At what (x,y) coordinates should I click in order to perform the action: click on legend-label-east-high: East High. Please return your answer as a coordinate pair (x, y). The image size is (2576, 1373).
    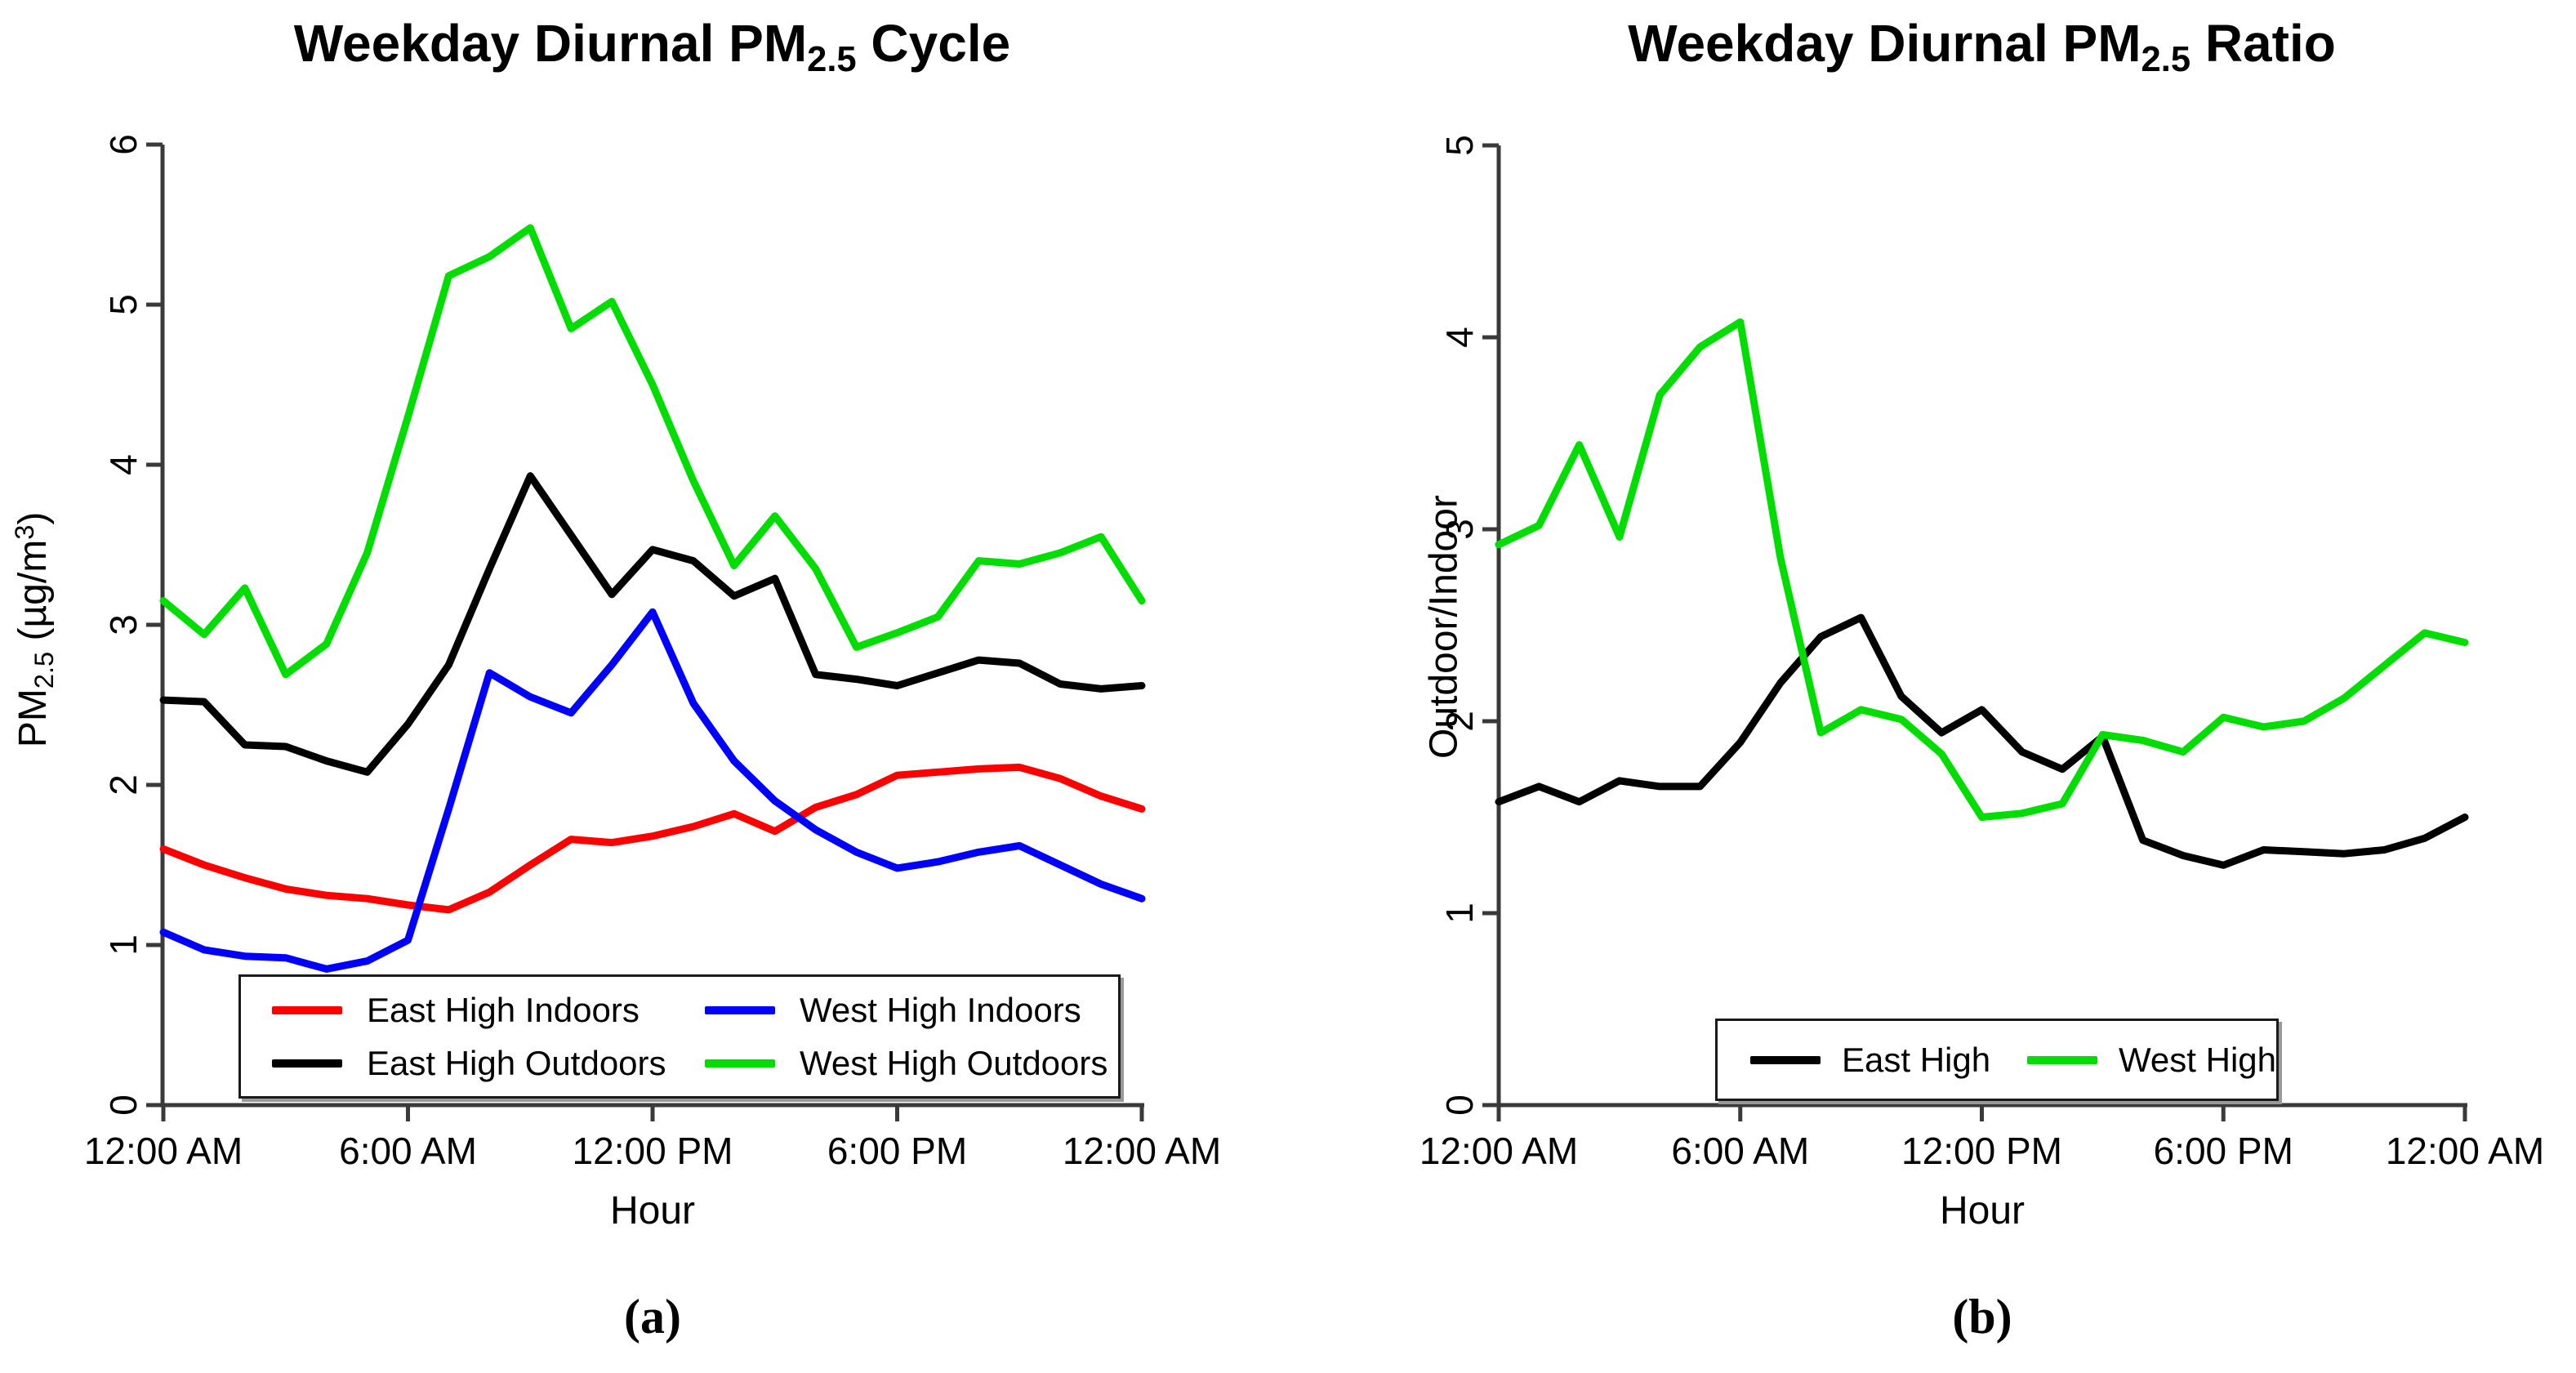
    Looking at the image, I should click on (1917, 1059).